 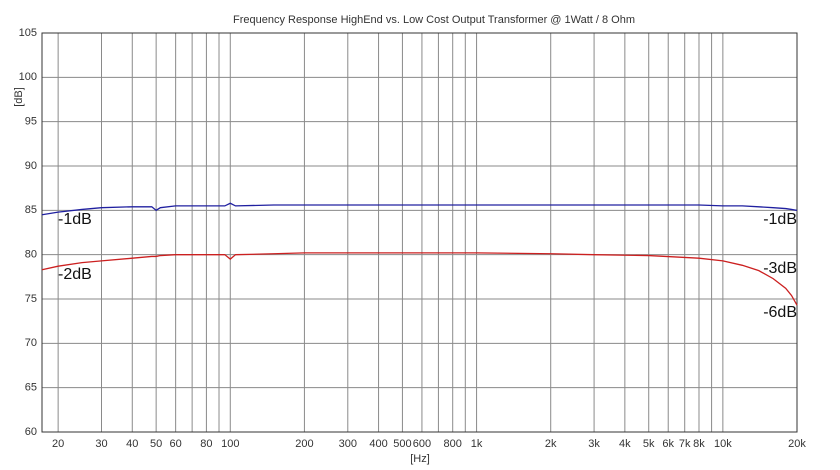 I want to click on x-tick-label: 300, so click(x=348, y=444).